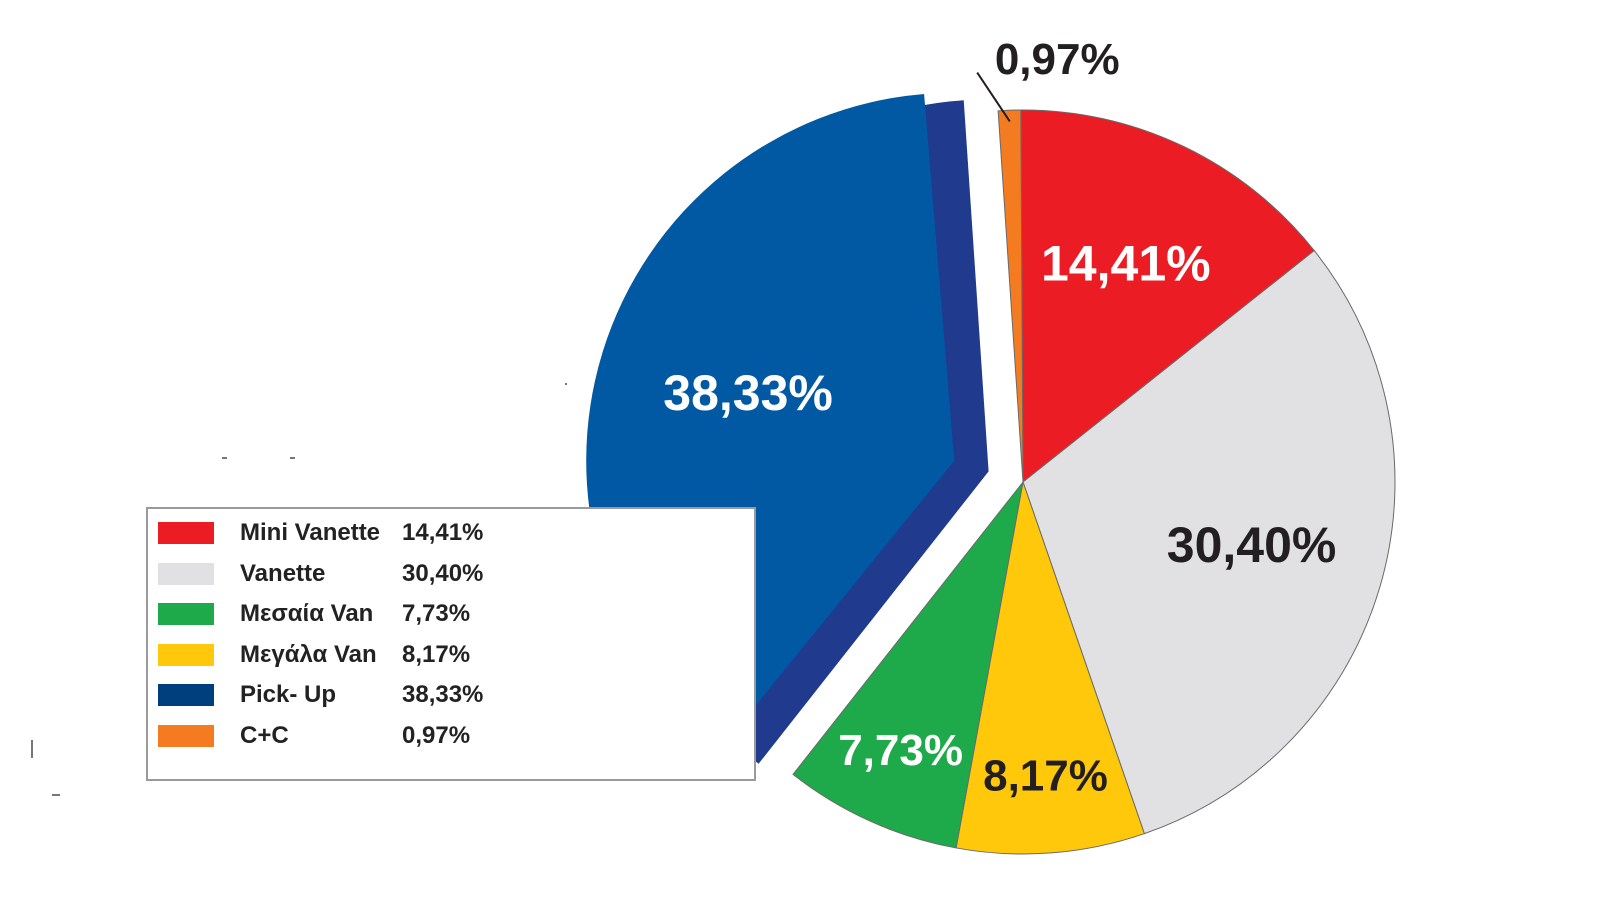  I want to click on legend-value: 30,40%, so click(443, 573).